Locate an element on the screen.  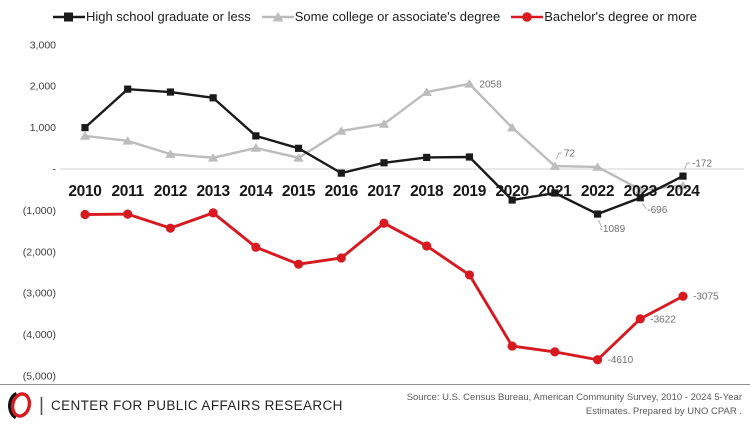
point-data-label: -4610 is located at coordinates (621, 360).